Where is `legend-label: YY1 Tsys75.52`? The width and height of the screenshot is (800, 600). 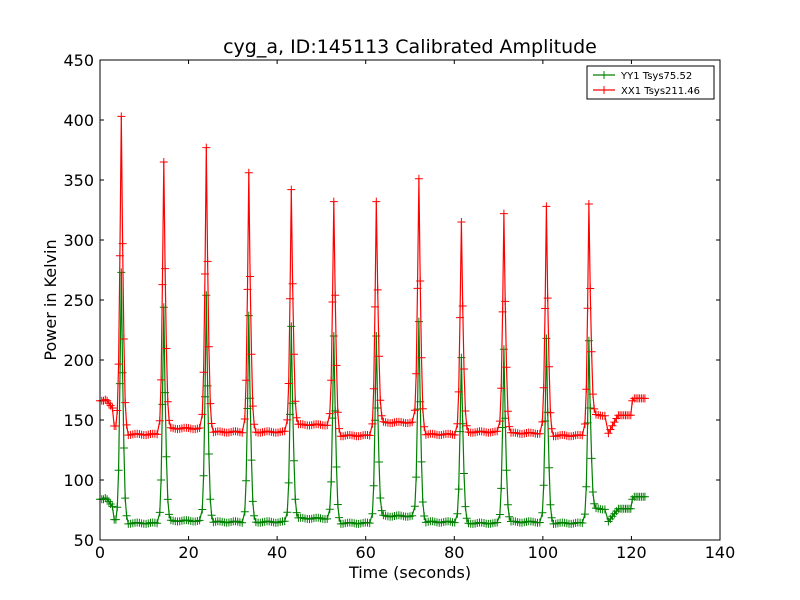 legend-label: YY1 Tsys75.52 is located at coordinates (656, 76).